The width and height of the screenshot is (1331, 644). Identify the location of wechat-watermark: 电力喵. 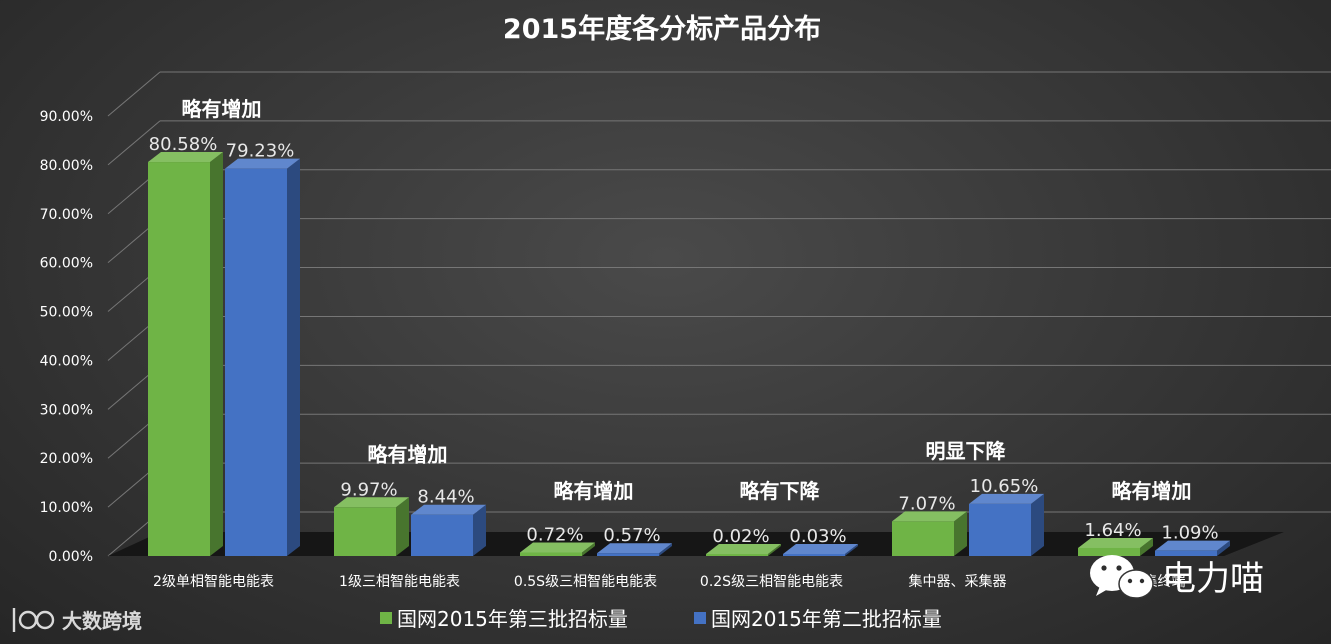
(1177, 577).